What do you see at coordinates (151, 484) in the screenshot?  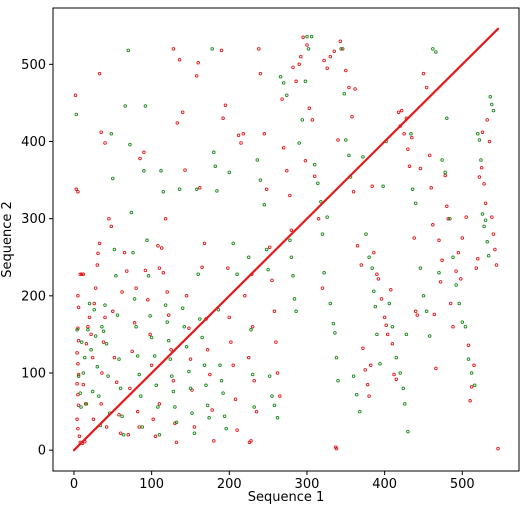 I see `x-tick-label: 100` at bounding box center [151, 484].